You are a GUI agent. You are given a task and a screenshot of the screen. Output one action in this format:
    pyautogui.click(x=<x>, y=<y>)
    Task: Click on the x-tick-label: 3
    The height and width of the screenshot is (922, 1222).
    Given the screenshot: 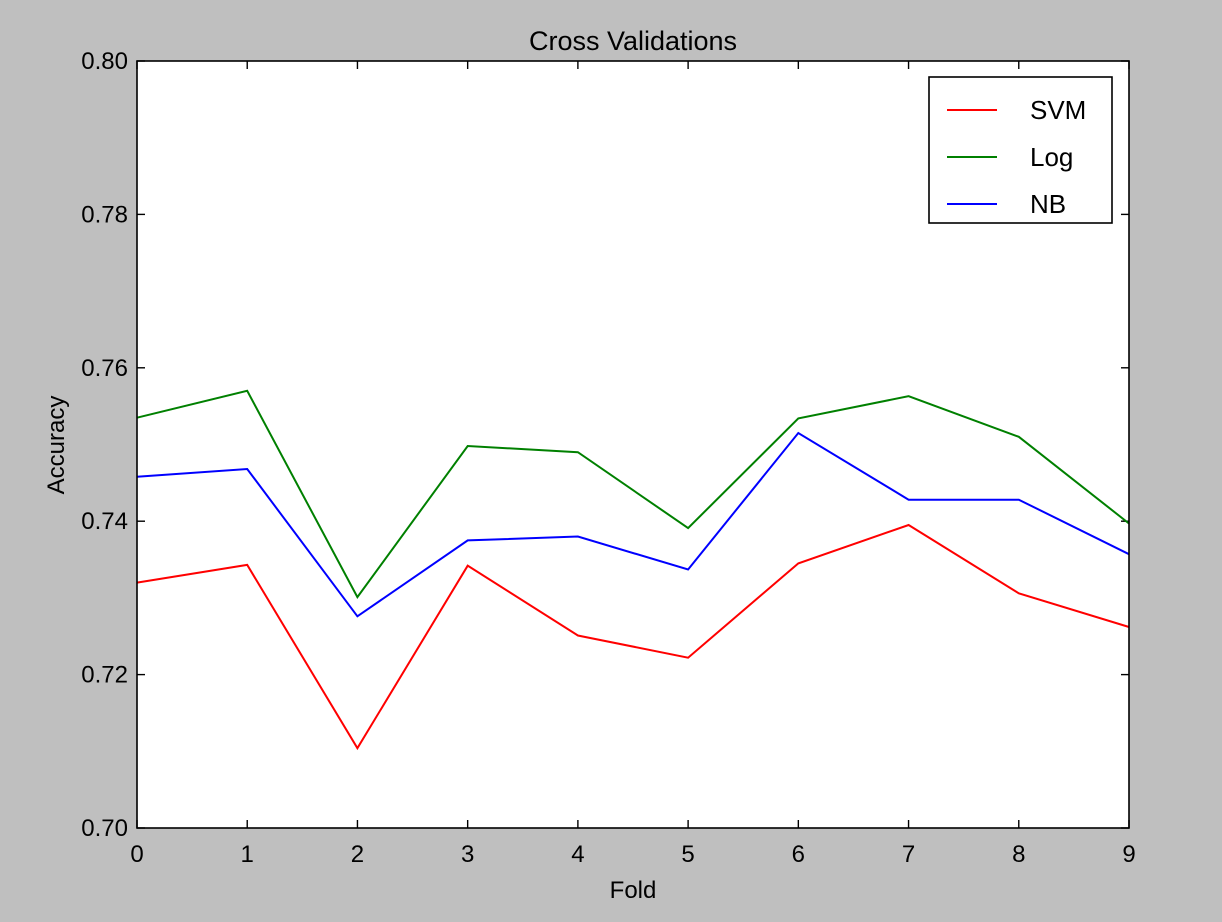 What is the action you would take?
    pyautogui.click(x=467, y=854)
    